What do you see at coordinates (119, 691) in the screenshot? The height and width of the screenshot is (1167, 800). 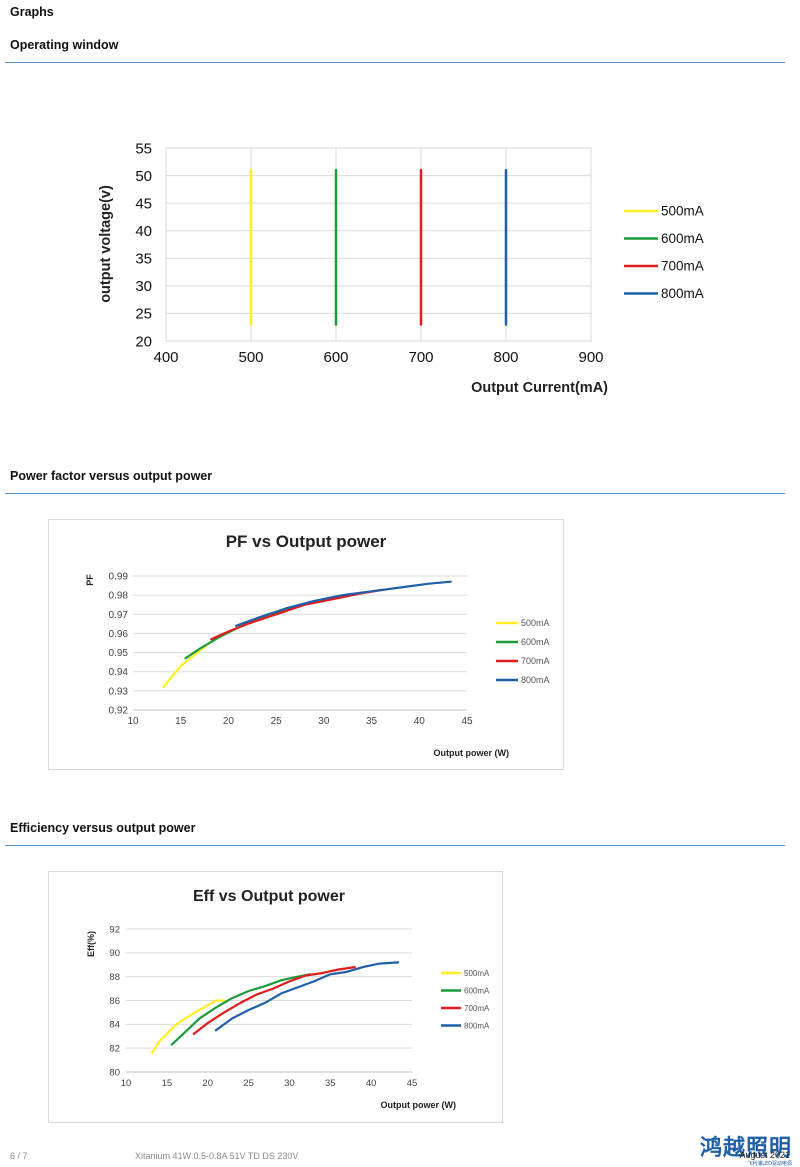 I see `y-tick-label: 0.93` at bounding box center [119, 691].